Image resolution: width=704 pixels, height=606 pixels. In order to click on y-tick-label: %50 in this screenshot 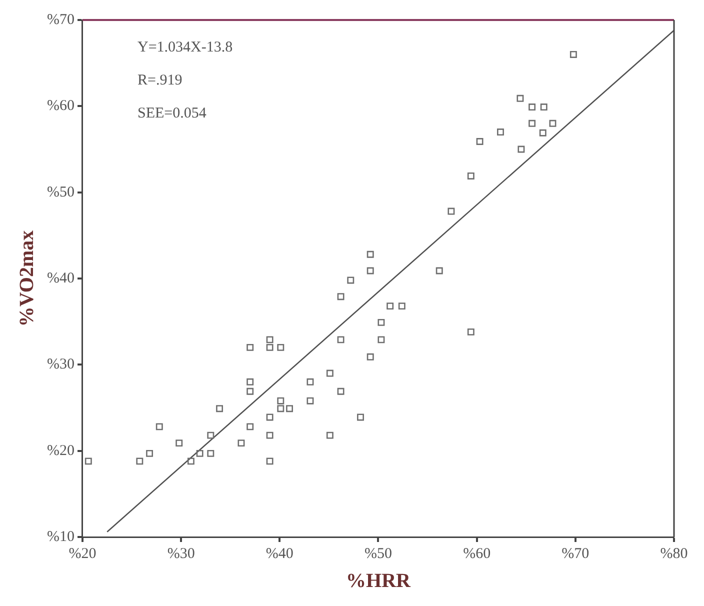, I will do `click(60, 192)`.